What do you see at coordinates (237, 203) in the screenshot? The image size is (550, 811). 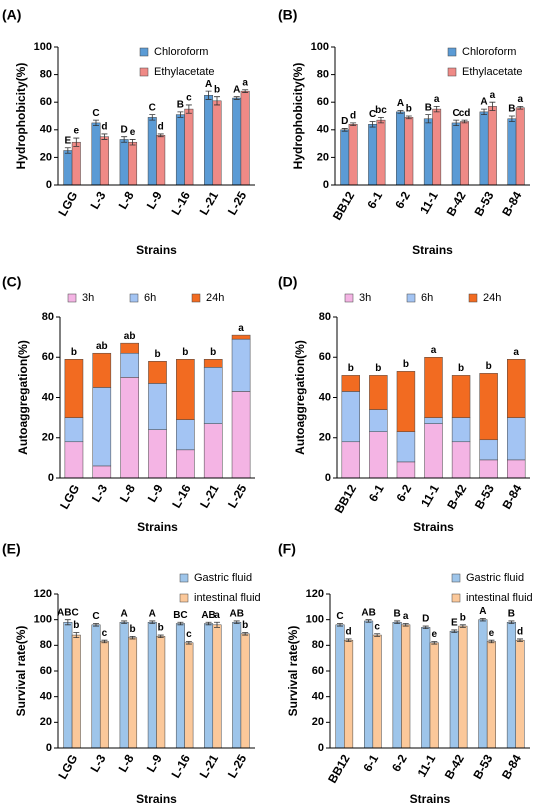 I see `x-tick-label: L-25` at bounding box center [237, 203].